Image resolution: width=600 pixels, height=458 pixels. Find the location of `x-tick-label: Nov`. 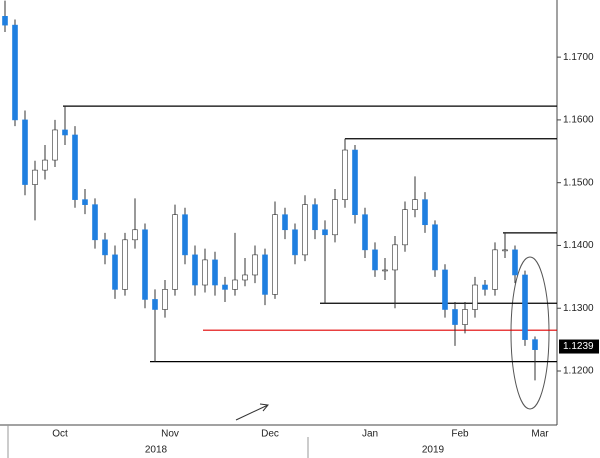

x-tick-label: Nov is located at coordinates (170, 434).